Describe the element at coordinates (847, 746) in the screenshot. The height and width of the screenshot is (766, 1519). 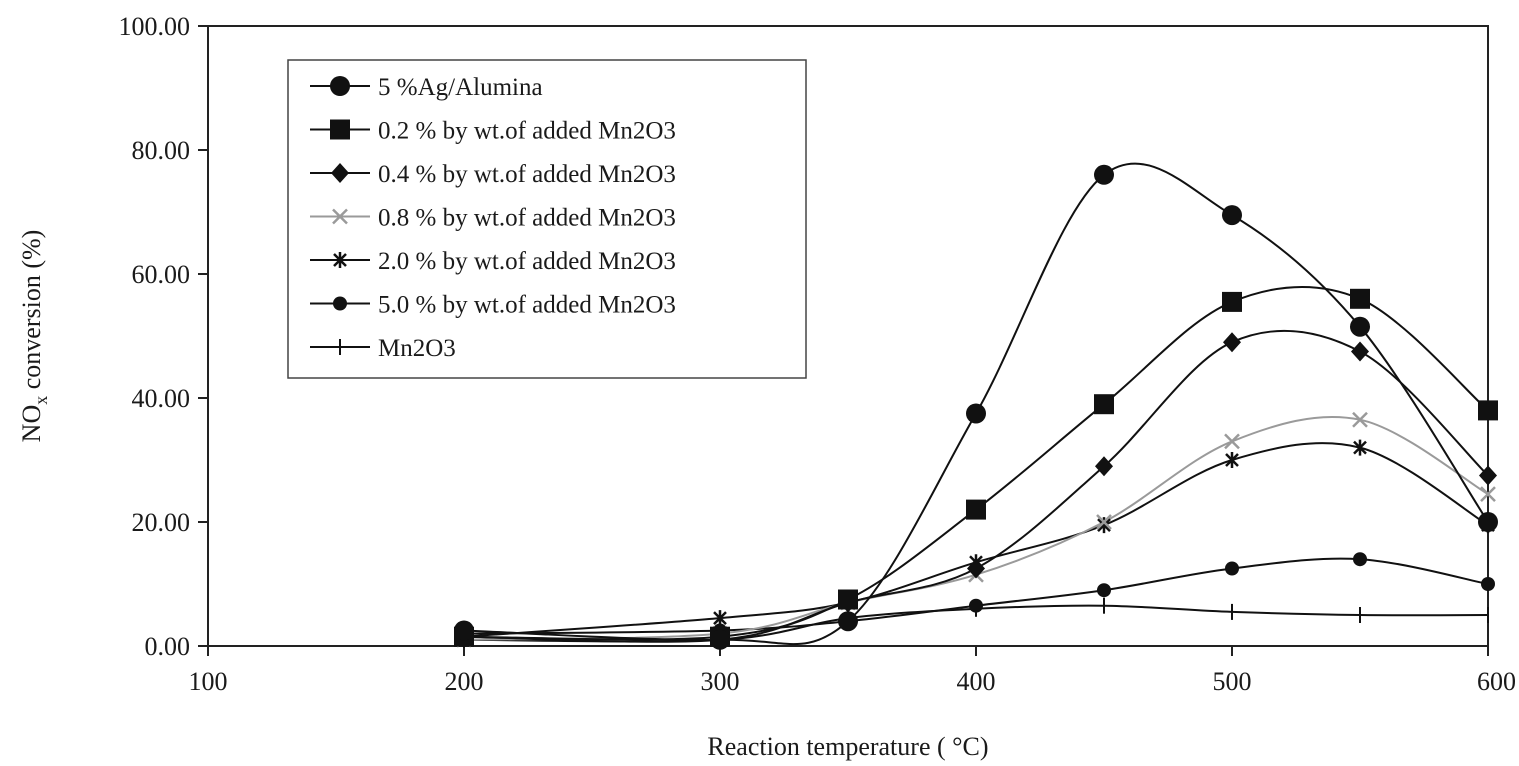
I see `x-axis-title: Reaction temperature ( °C)` at that location.